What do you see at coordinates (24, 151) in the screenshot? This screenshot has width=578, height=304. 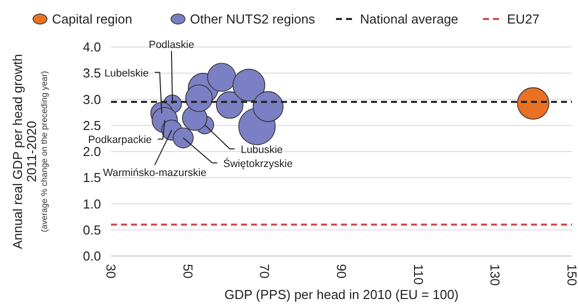 I see `y-axis-title: Annual real GDP per head growth 2011-2020` at bounding box center [24, 151].